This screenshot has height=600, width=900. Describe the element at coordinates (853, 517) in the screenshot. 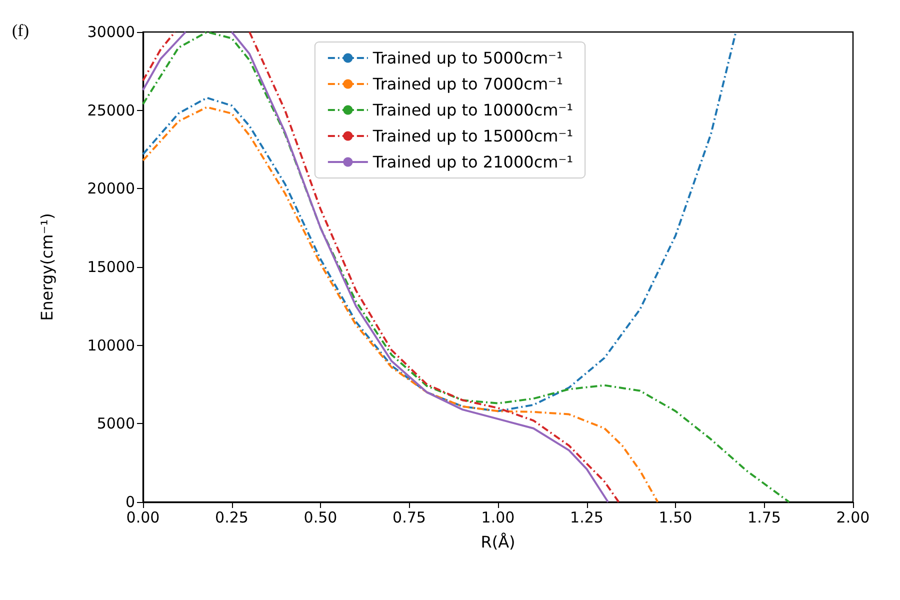

I see `x-tick-label: 2.00` at that location.